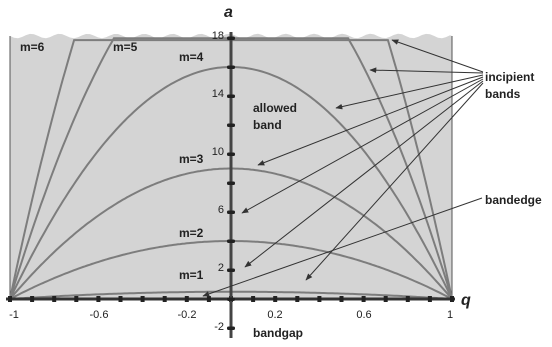 The height and width of the screenshot is (347, 552). What do you see at coordinates (221, 268) in the screenshot?
I see `y-tick-label: 2` at bounding box center [221, 268].